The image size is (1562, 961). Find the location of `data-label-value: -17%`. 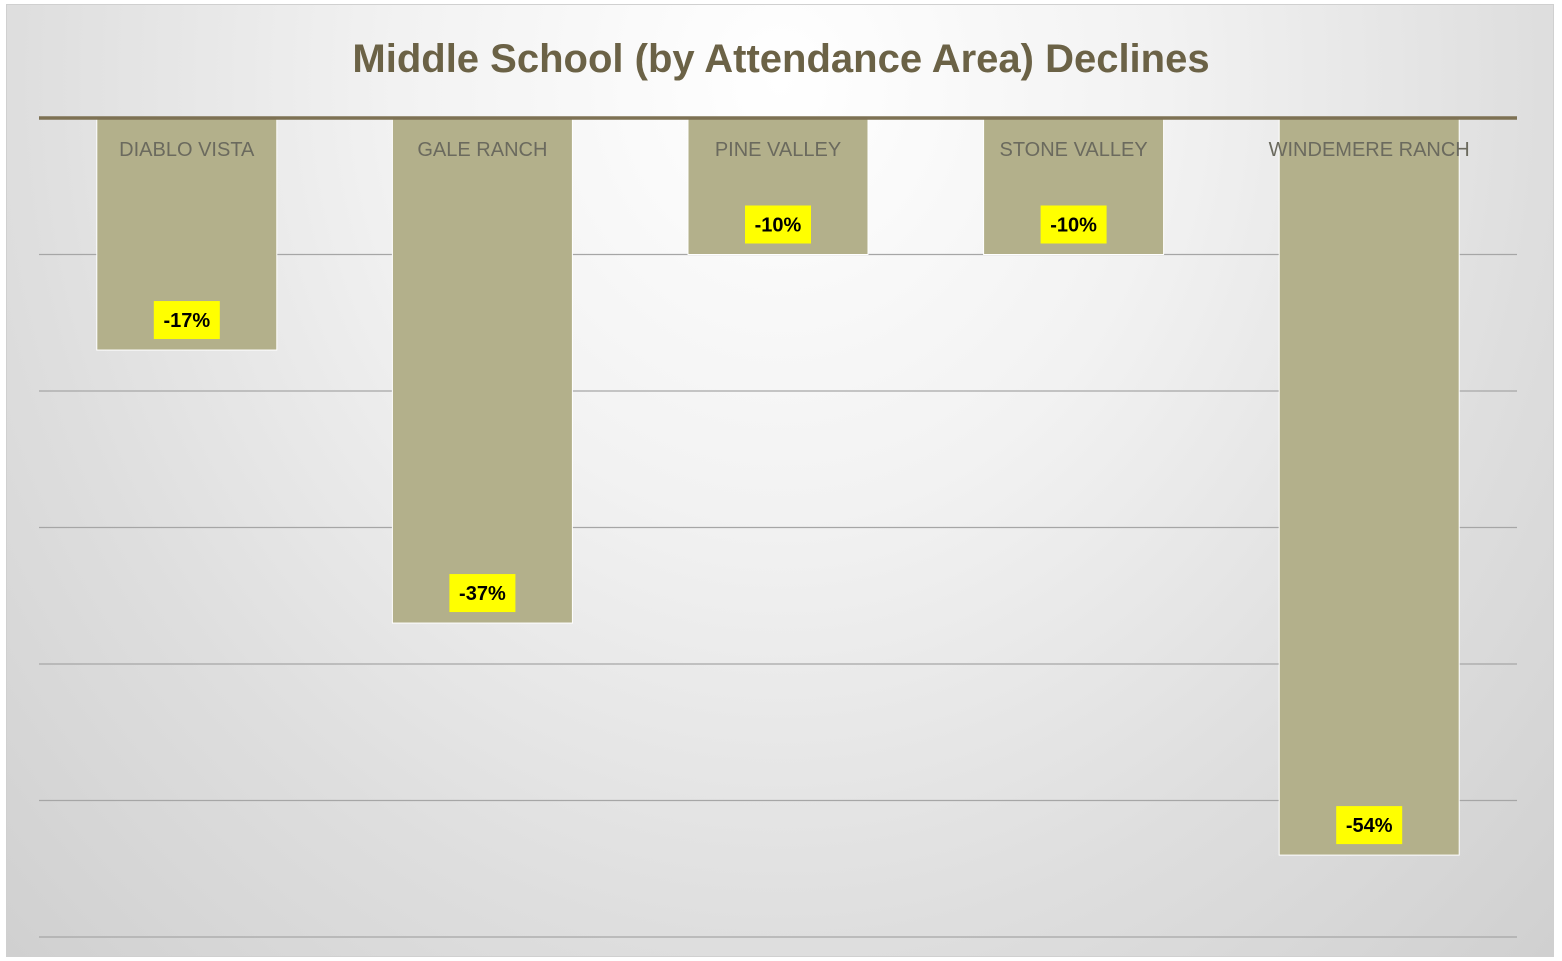

data-label-value: -17% is located at coordinates (186, 321).